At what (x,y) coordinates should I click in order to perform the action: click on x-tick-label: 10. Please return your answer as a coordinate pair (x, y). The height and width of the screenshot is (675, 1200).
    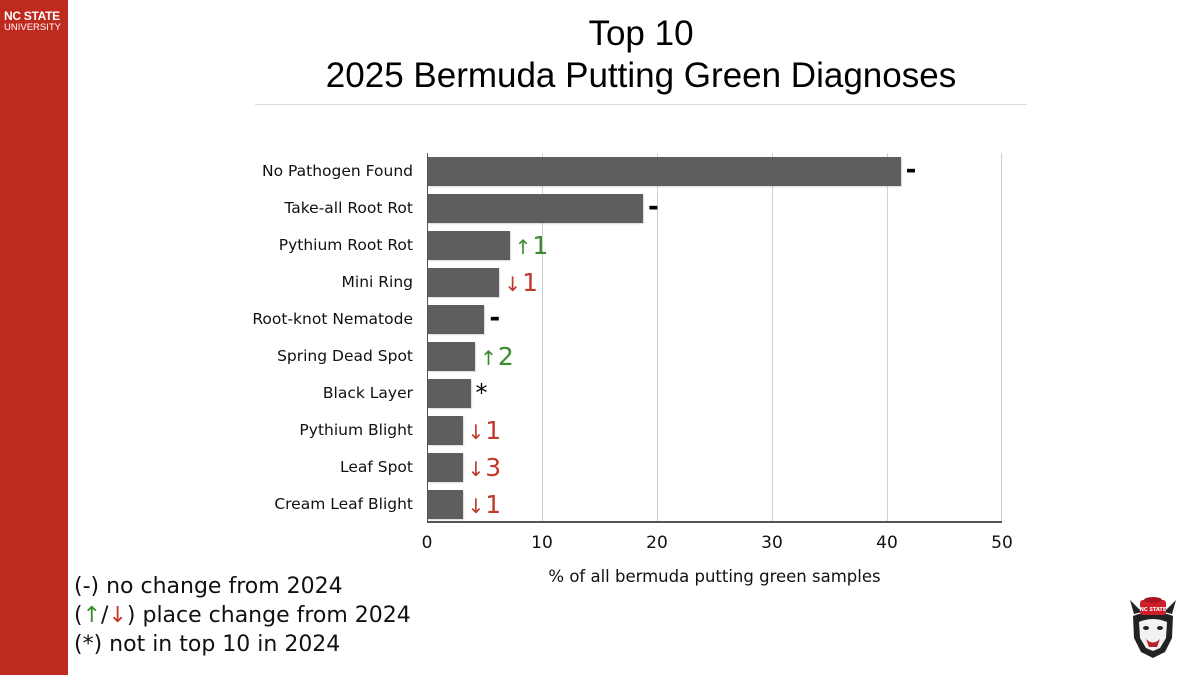
    Looking at the image, I should click on (542, 543).